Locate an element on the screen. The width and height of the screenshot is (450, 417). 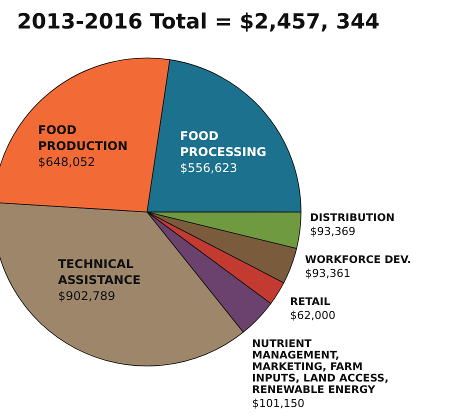
slice-label: WORKFORCE DEV. is located at coordinates (358, 260).